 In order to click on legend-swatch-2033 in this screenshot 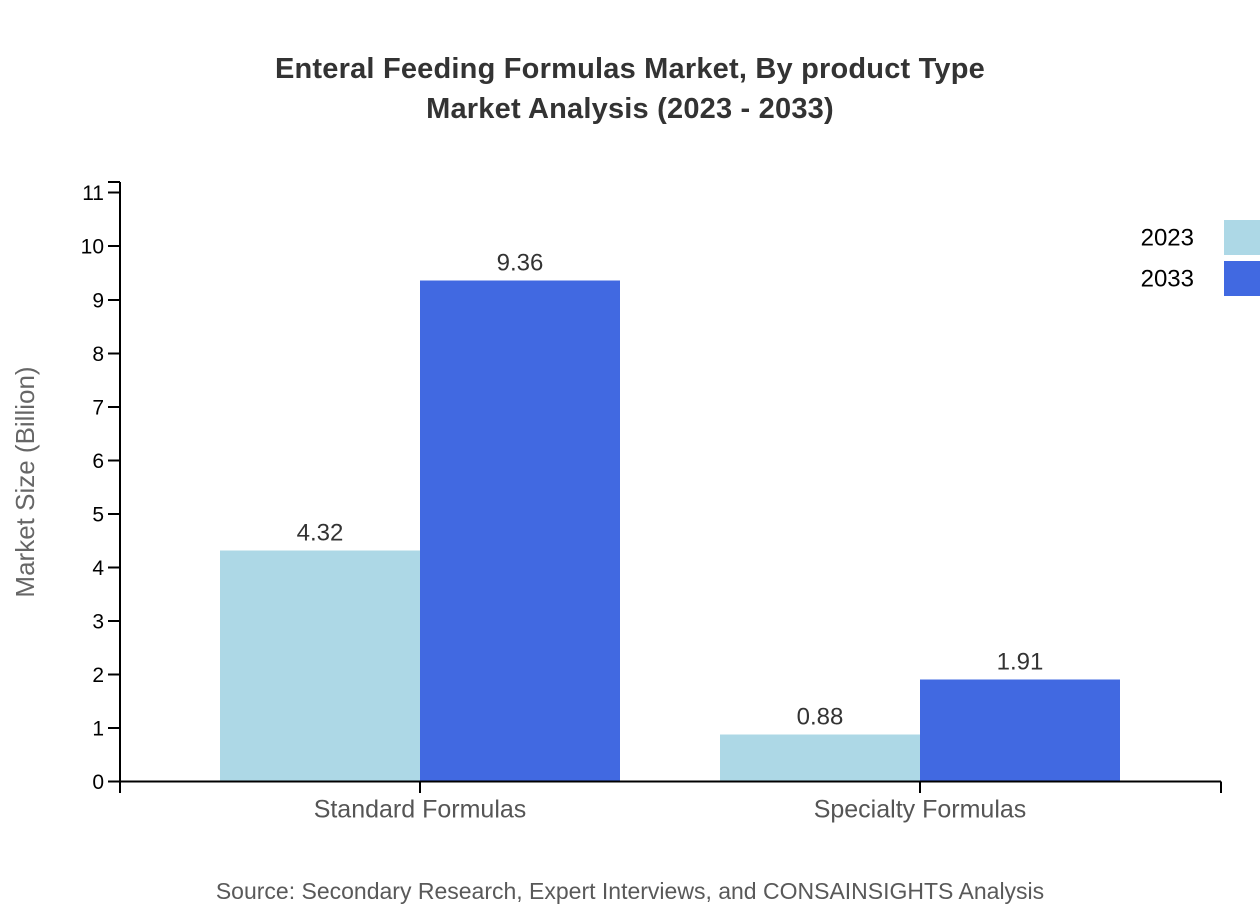, I will do `click(1242, 278)`.